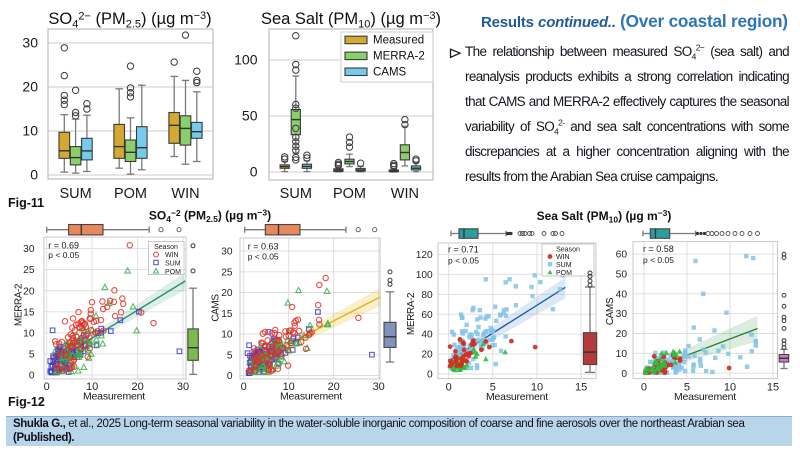 This screenshot has width=800, height=453. Describe the element at coordinates (658, 249) in the screenshot. I see `svg-text: r = 0.58` at that location.